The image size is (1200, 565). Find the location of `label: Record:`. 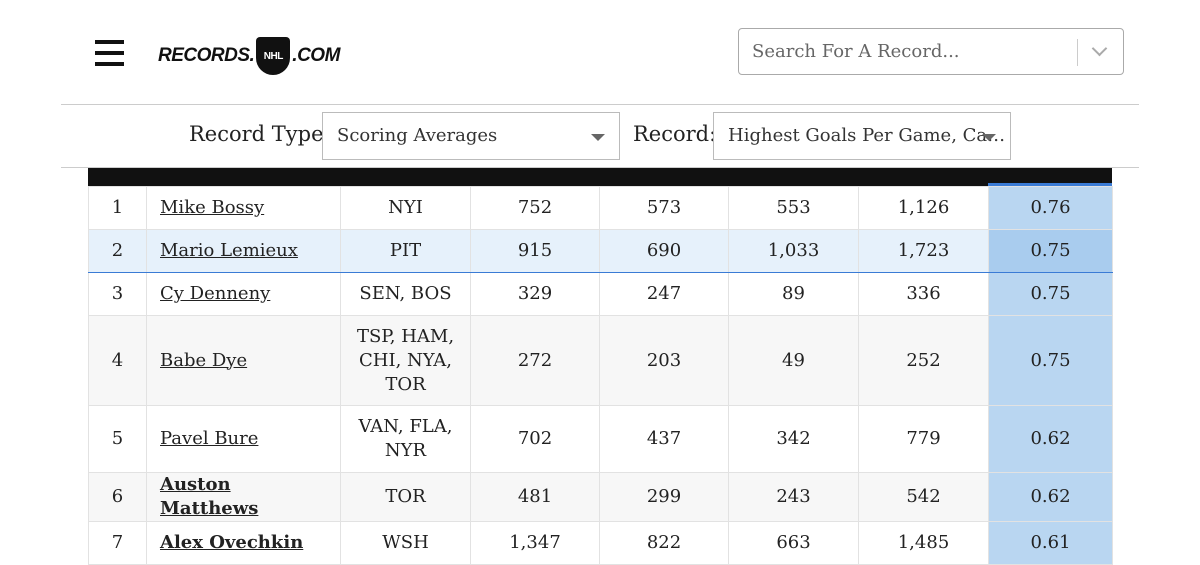

label: Record: is located at coordinates (675, 134).